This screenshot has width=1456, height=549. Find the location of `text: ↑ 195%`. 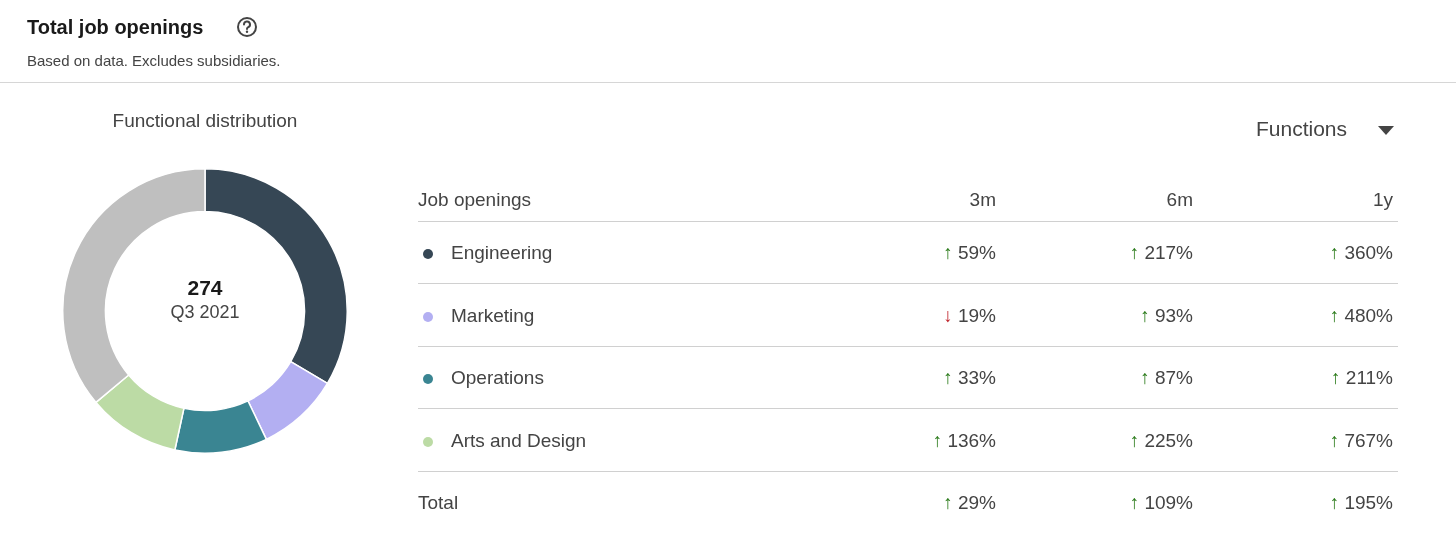

text: ↑ 195% is located at coordinates (1361, 503).